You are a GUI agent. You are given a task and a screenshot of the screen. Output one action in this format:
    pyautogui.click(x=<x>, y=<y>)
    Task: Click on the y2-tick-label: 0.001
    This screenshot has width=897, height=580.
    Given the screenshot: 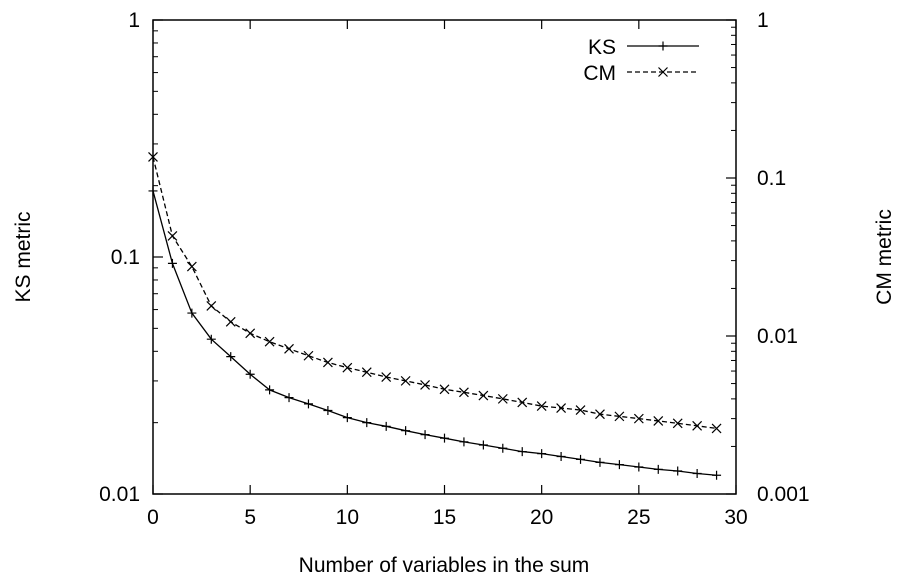 What is the action you would take?
    pyautogui.click(x=783, y=494)
    